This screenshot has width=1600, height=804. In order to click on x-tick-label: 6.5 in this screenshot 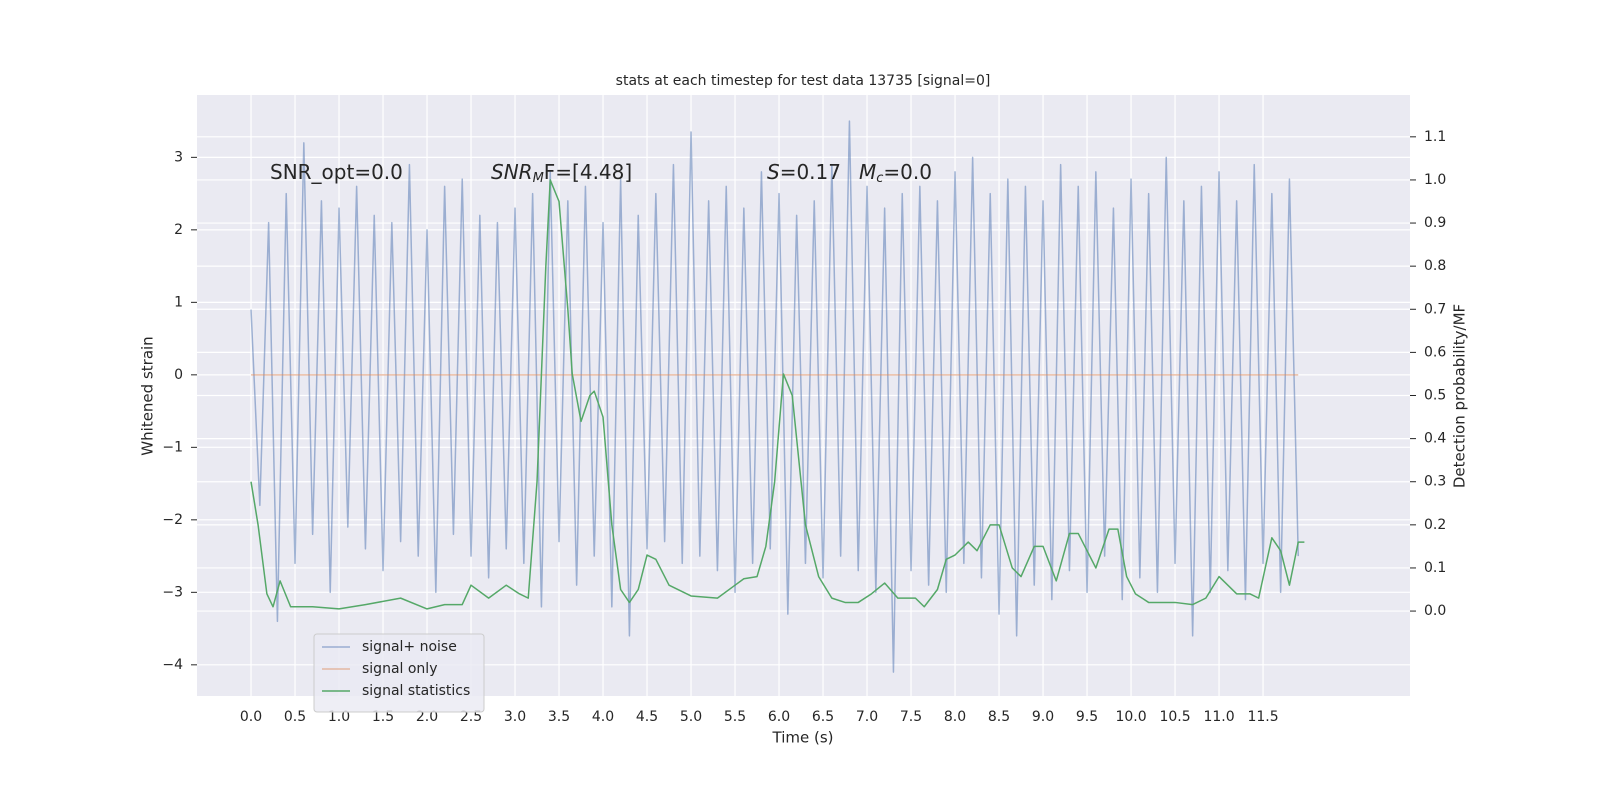, I will do `click(823, 717)`.